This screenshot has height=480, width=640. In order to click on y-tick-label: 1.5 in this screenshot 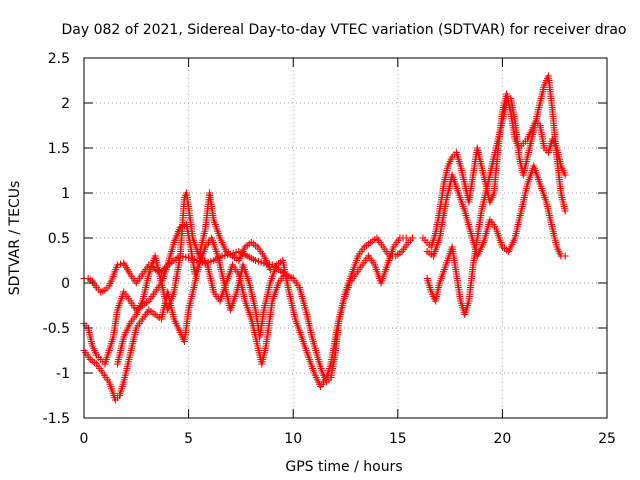, I will do `click(59, 149)`.